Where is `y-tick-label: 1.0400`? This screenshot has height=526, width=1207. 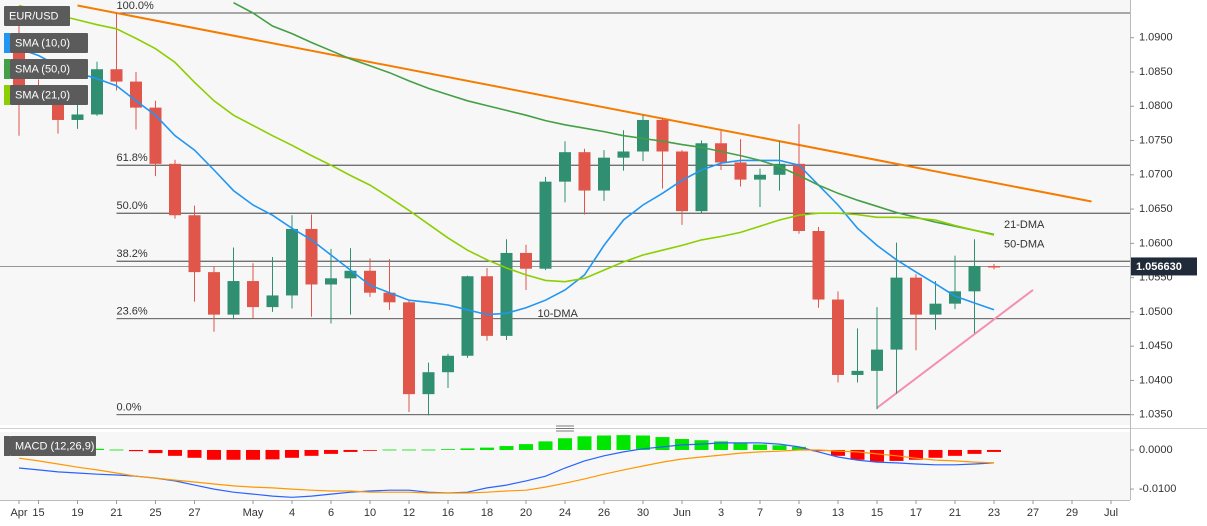 y-tick-label: 1.0400 is located at coordinates (1156, 380).